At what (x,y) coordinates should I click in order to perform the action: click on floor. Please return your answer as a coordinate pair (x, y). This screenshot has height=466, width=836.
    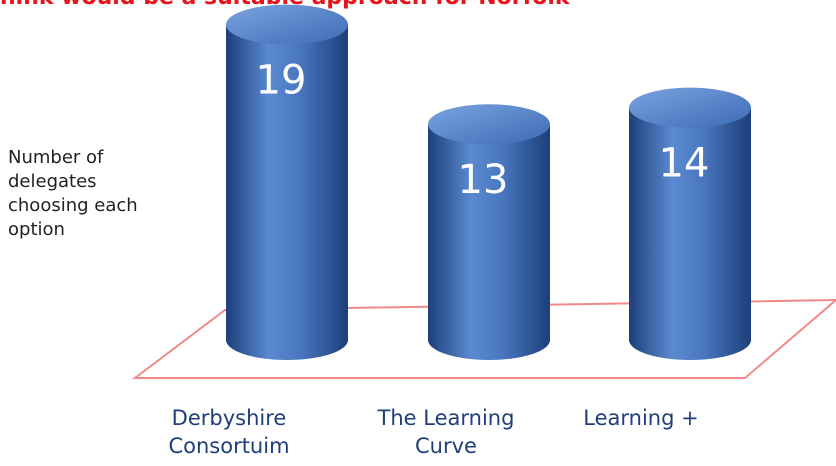
    Looking at the image, I should click on (484, 338).